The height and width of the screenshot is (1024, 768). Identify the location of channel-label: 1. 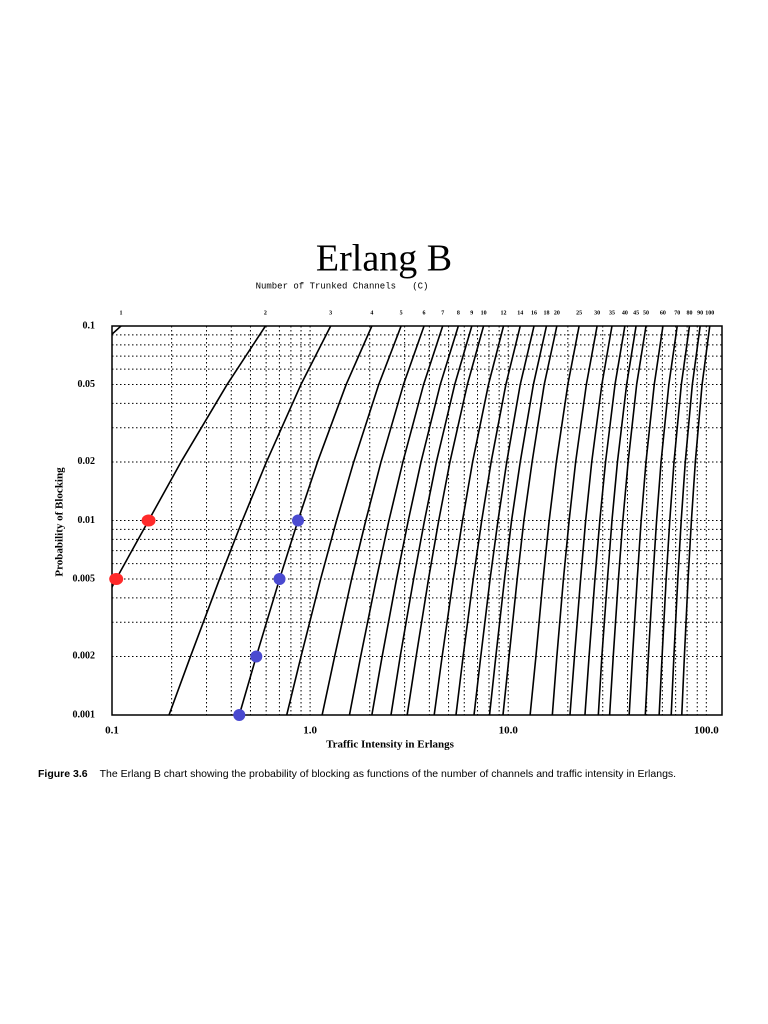
(120, 313).